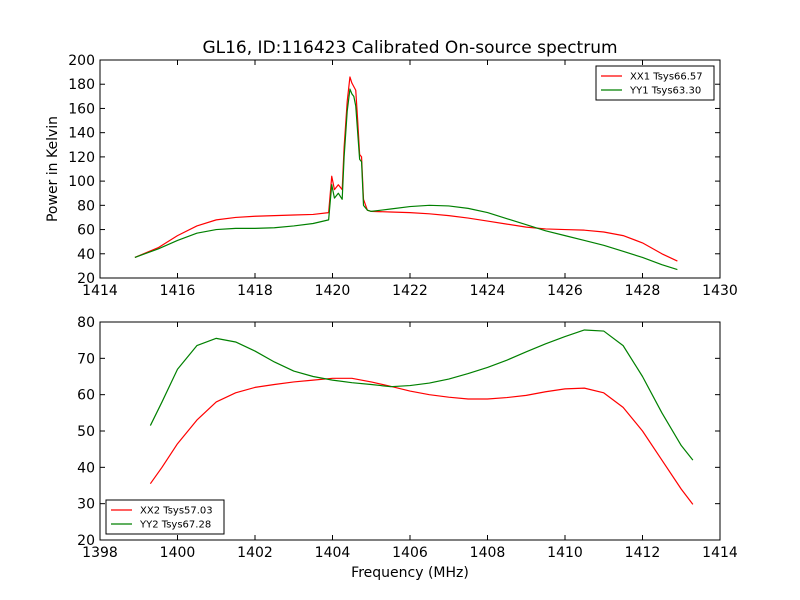  Describe the element at coordinates (81, 85) in the screenshot. I see `top-ytick-label: 180` at that location.